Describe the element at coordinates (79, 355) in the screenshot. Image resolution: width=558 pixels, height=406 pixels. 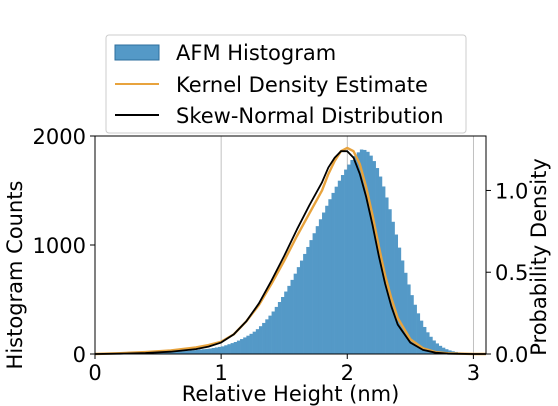
I see `y-left-tick-label: 0` at that location.